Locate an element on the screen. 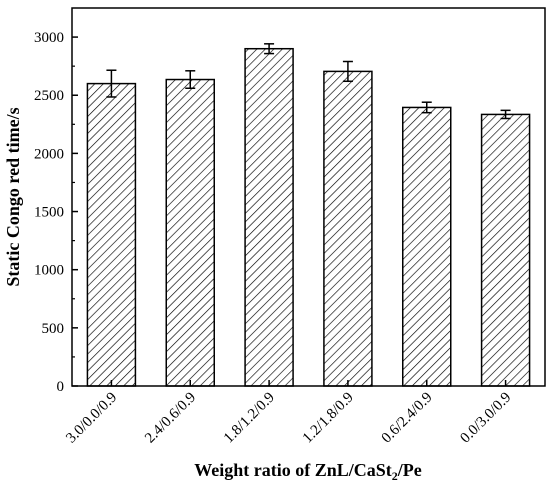 The width and height of the screenshot is (550, 488). x-tick-label: 3.0/0.0/0.9 is located at coordinates (91, 418).